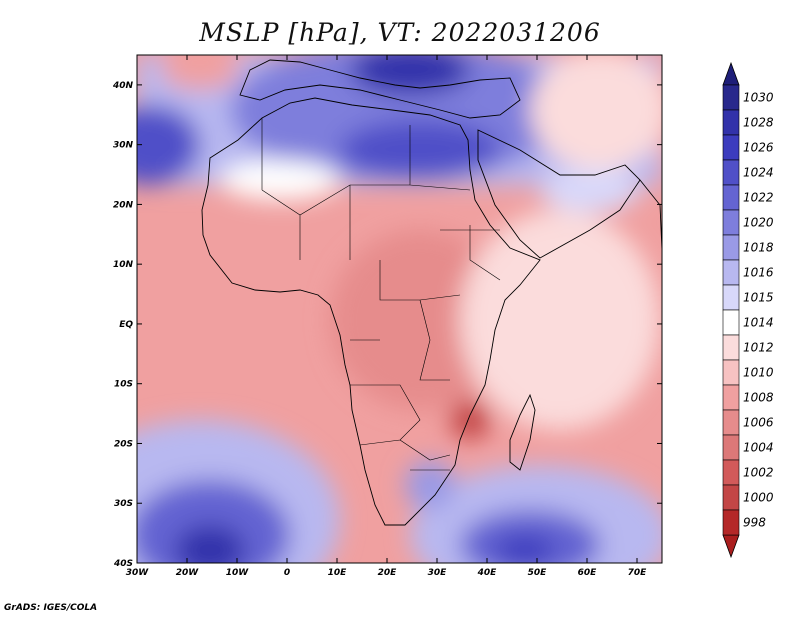 The width and height of the screenshot is (800, 618). What do you see at coordinates (758, 473) in the screenshot?
I see `colorbar-label: 1002` at bounding box center [758, 473].